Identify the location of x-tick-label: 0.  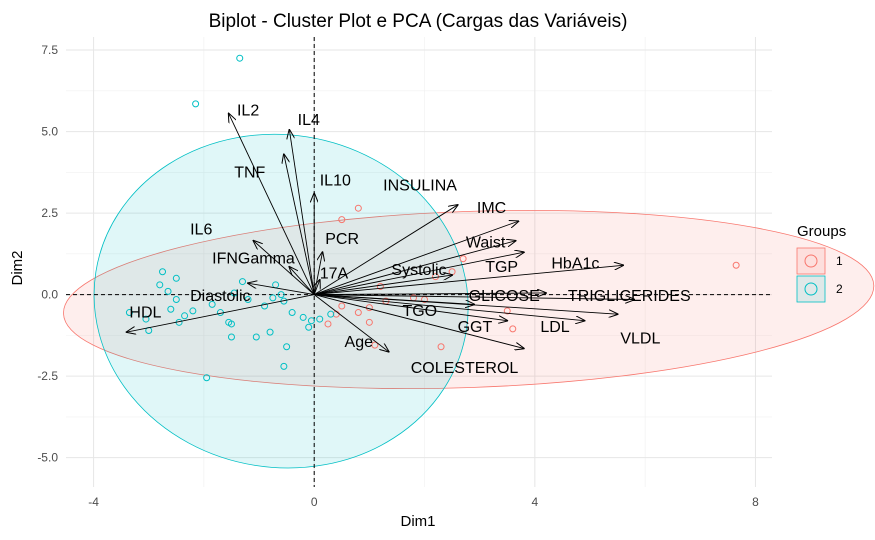
(314, 502).